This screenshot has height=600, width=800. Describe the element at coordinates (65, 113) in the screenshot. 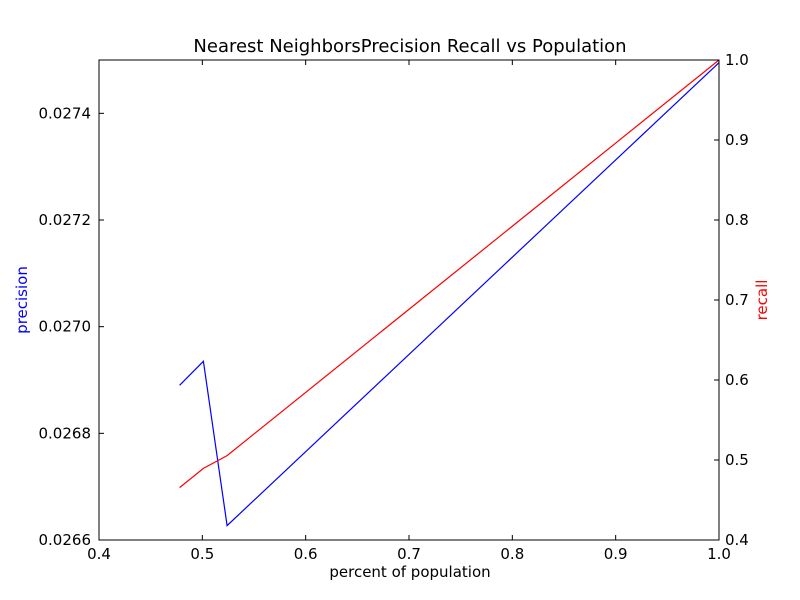

I see `left-tick-label: 0.0274` at that location.